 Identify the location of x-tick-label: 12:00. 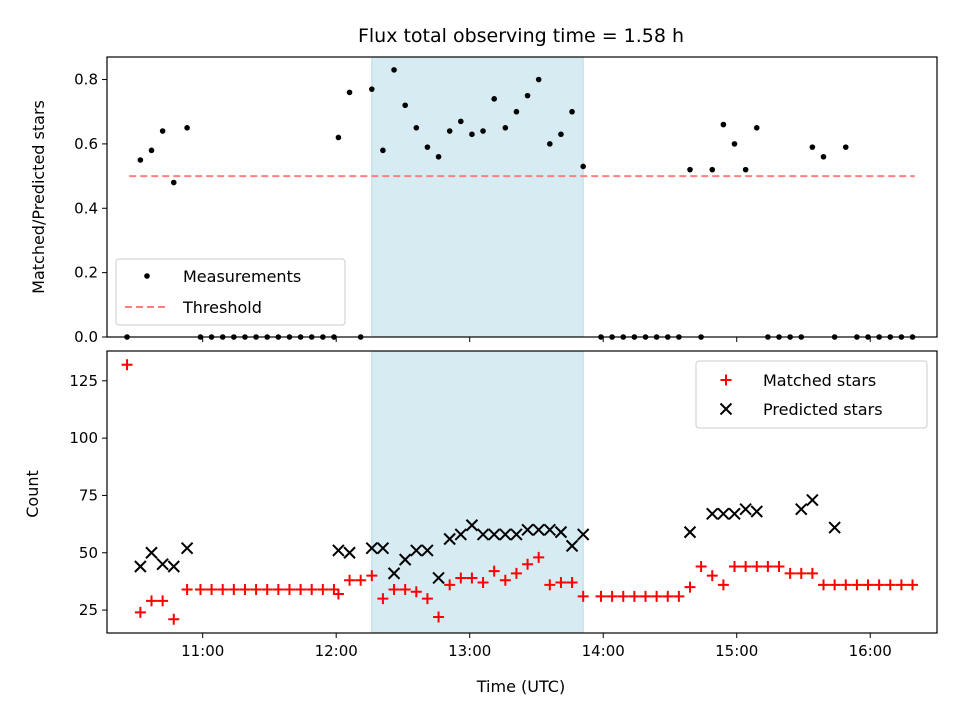
(336, 651).